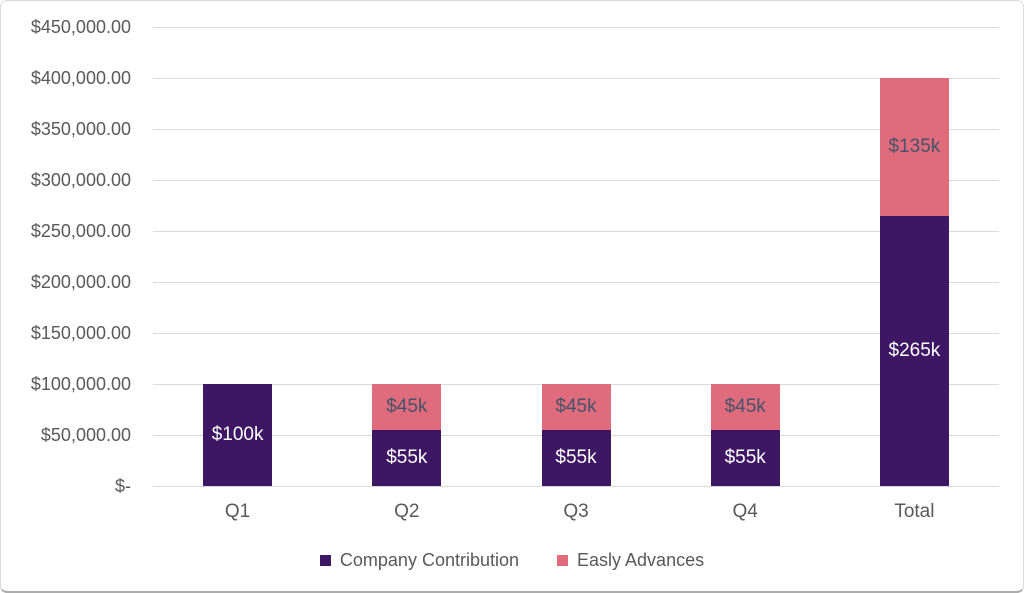 The image size is (1024, 593). I want to click on bar-segment: $135k, so click(914, 147).